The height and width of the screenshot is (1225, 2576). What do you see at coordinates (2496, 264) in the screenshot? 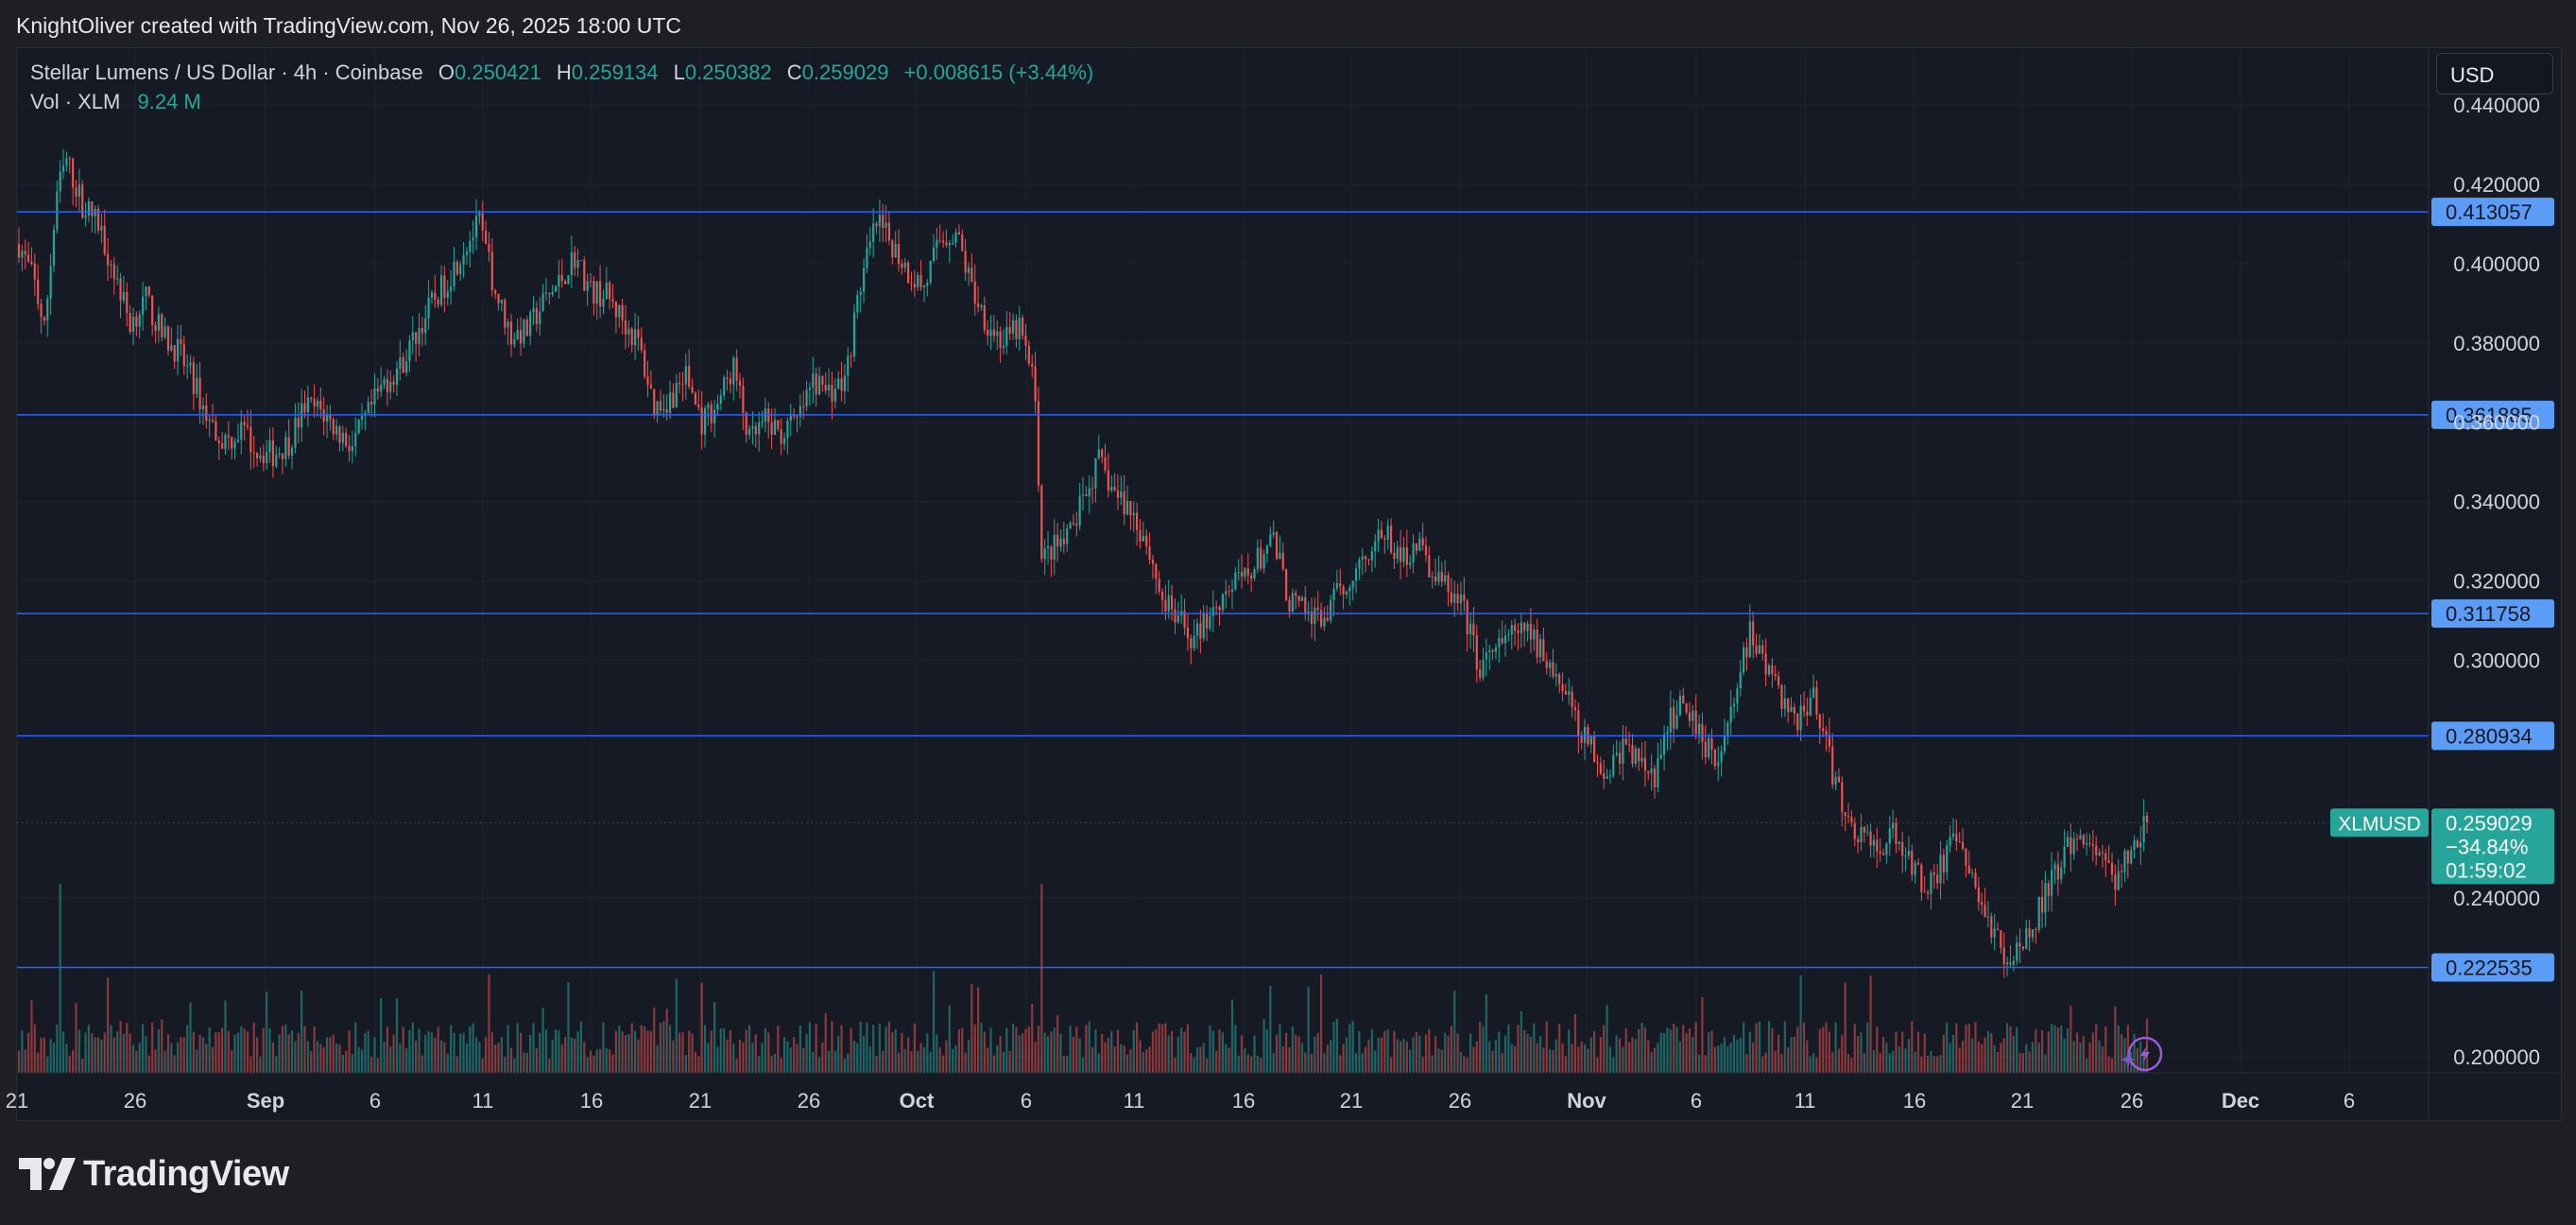
I see `price-tick-label-2: 0.400000` at bounding box center [2496, 264].